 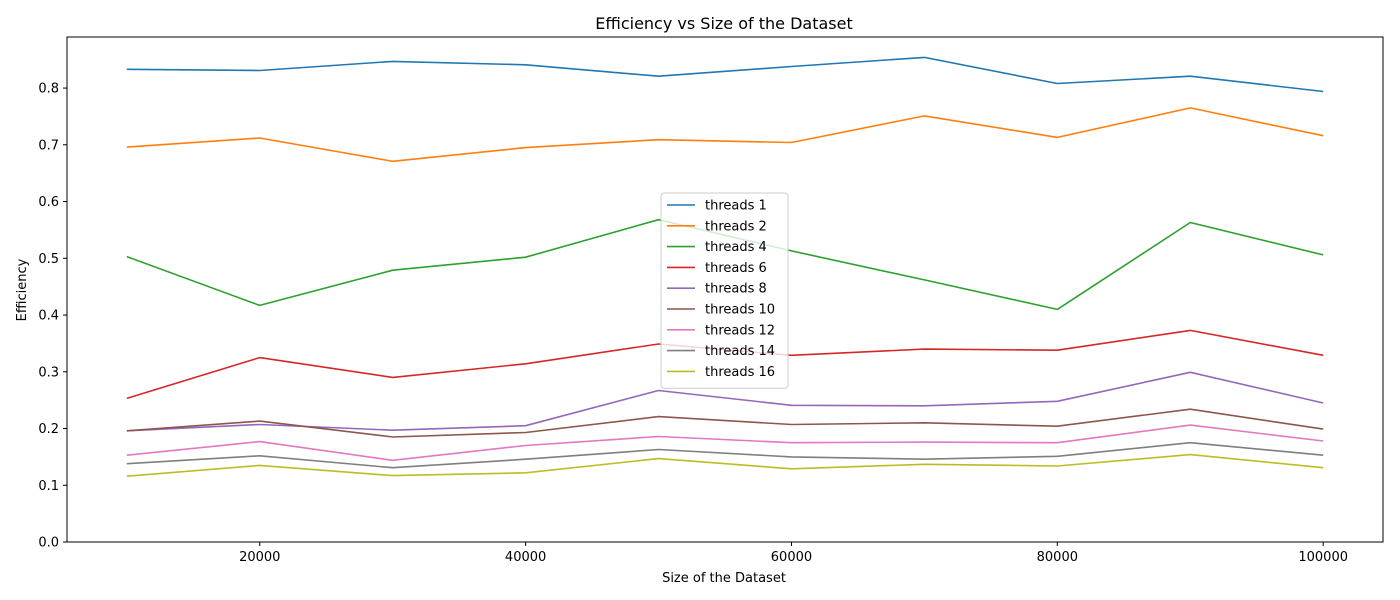 What do you see at coordinates (736, 206) in the screenshot?
I see `legend-label: threads 1` at bounding box center [736, 206].